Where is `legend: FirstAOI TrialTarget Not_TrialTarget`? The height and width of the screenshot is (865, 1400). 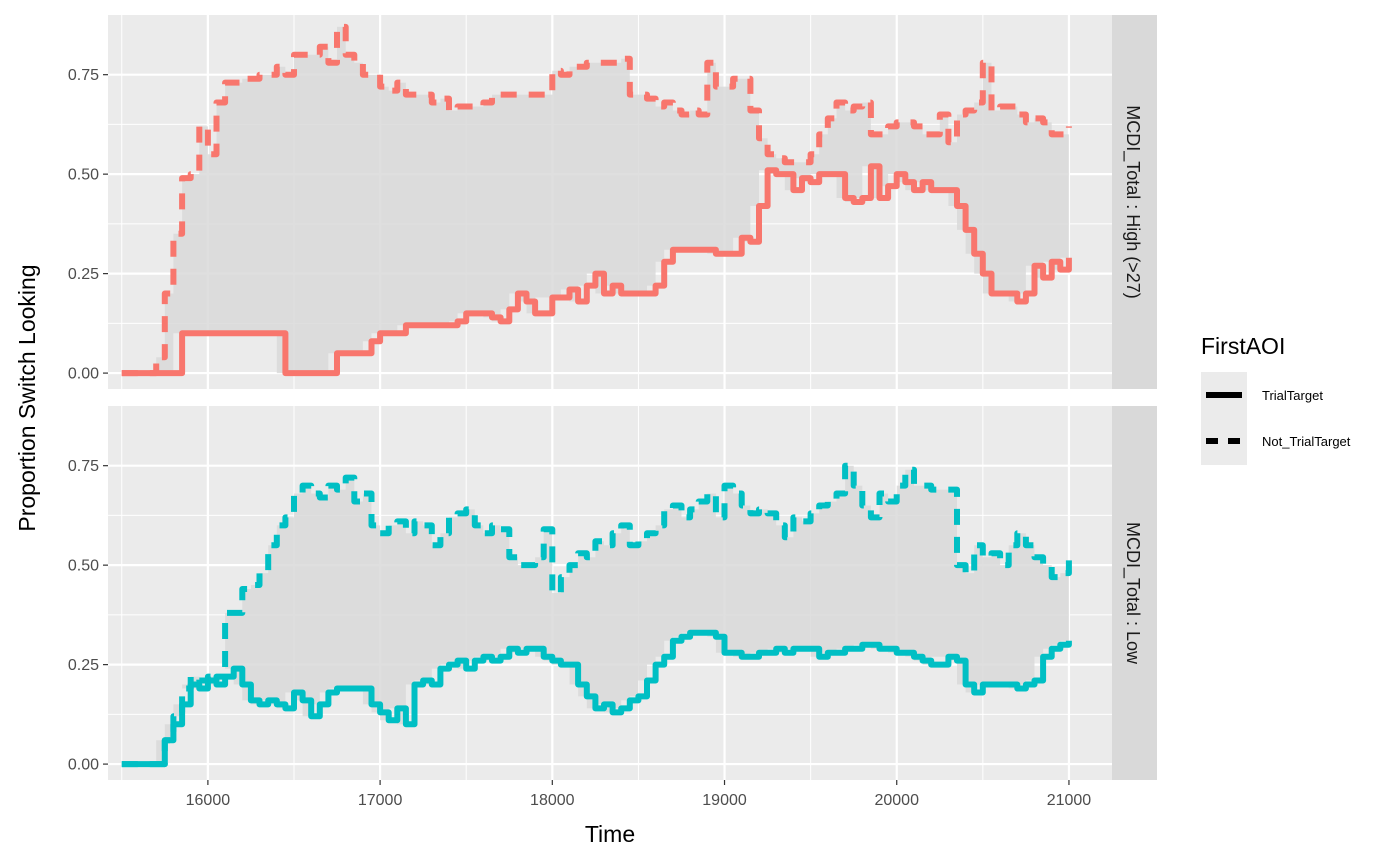
legend: FirstAOI TrialTarget Not_TrialTarget is located at coordinates (1276, 399).